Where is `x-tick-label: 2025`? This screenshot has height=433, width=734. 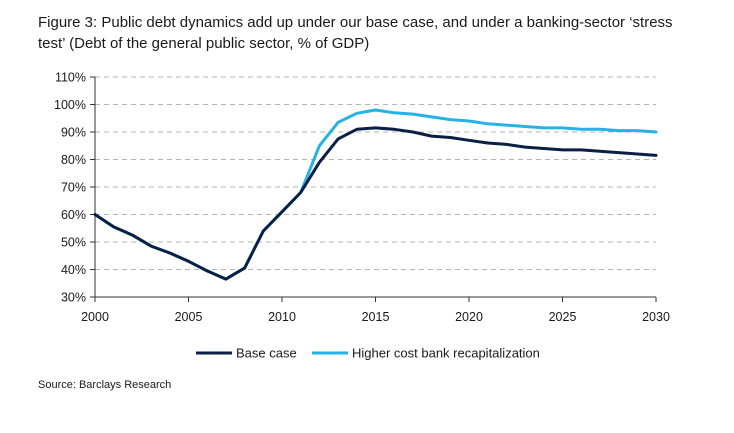
x-tick-label: 2025 is located at coordinates (563, 317).